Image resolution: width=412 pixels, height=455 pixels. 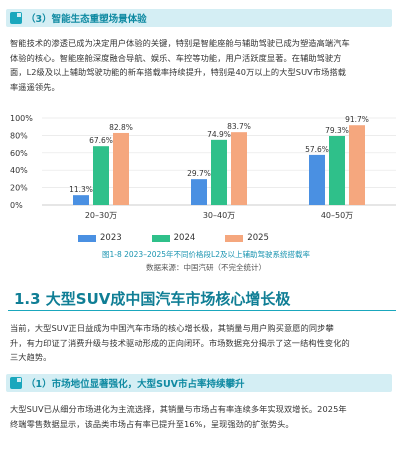 What do you see at coordinates (101, 215) in the screenshot?
I see `x-tick-label: 20–30万` at bounding box center [101, 215].